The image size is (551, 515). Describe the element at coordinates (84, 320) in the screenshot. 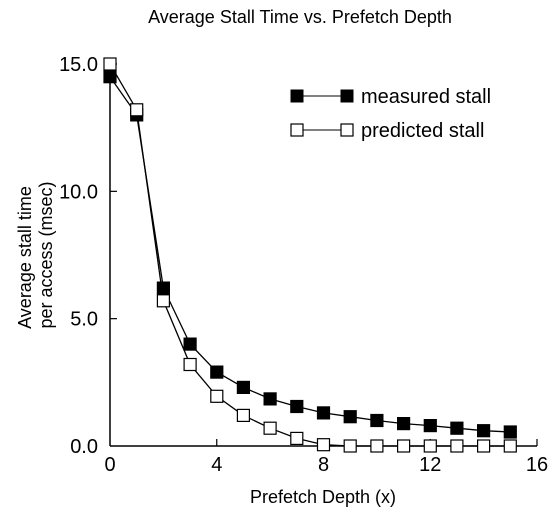

I see `y-tick-label: 5.0` at that location.